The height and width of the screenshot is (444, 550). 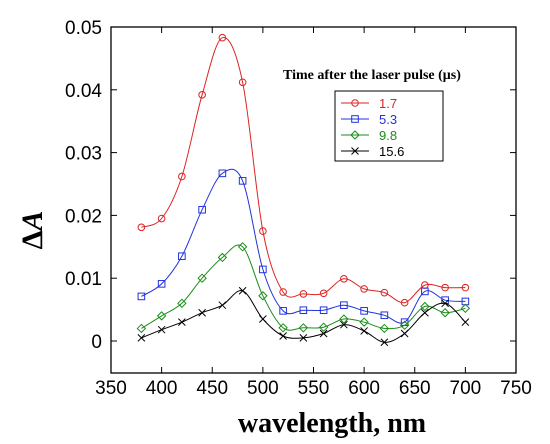 I want to click on x-tick-label: 500, so click(x=263, y=388).